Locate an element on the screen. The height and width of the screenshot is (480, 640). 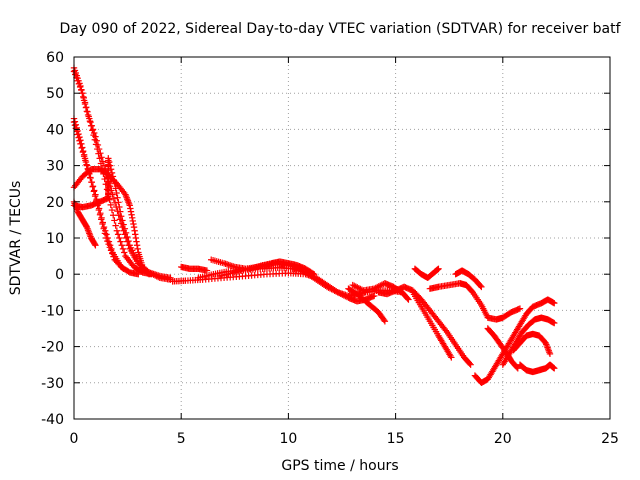
y-tick-label: 60 is located at coordinates (55, 58).